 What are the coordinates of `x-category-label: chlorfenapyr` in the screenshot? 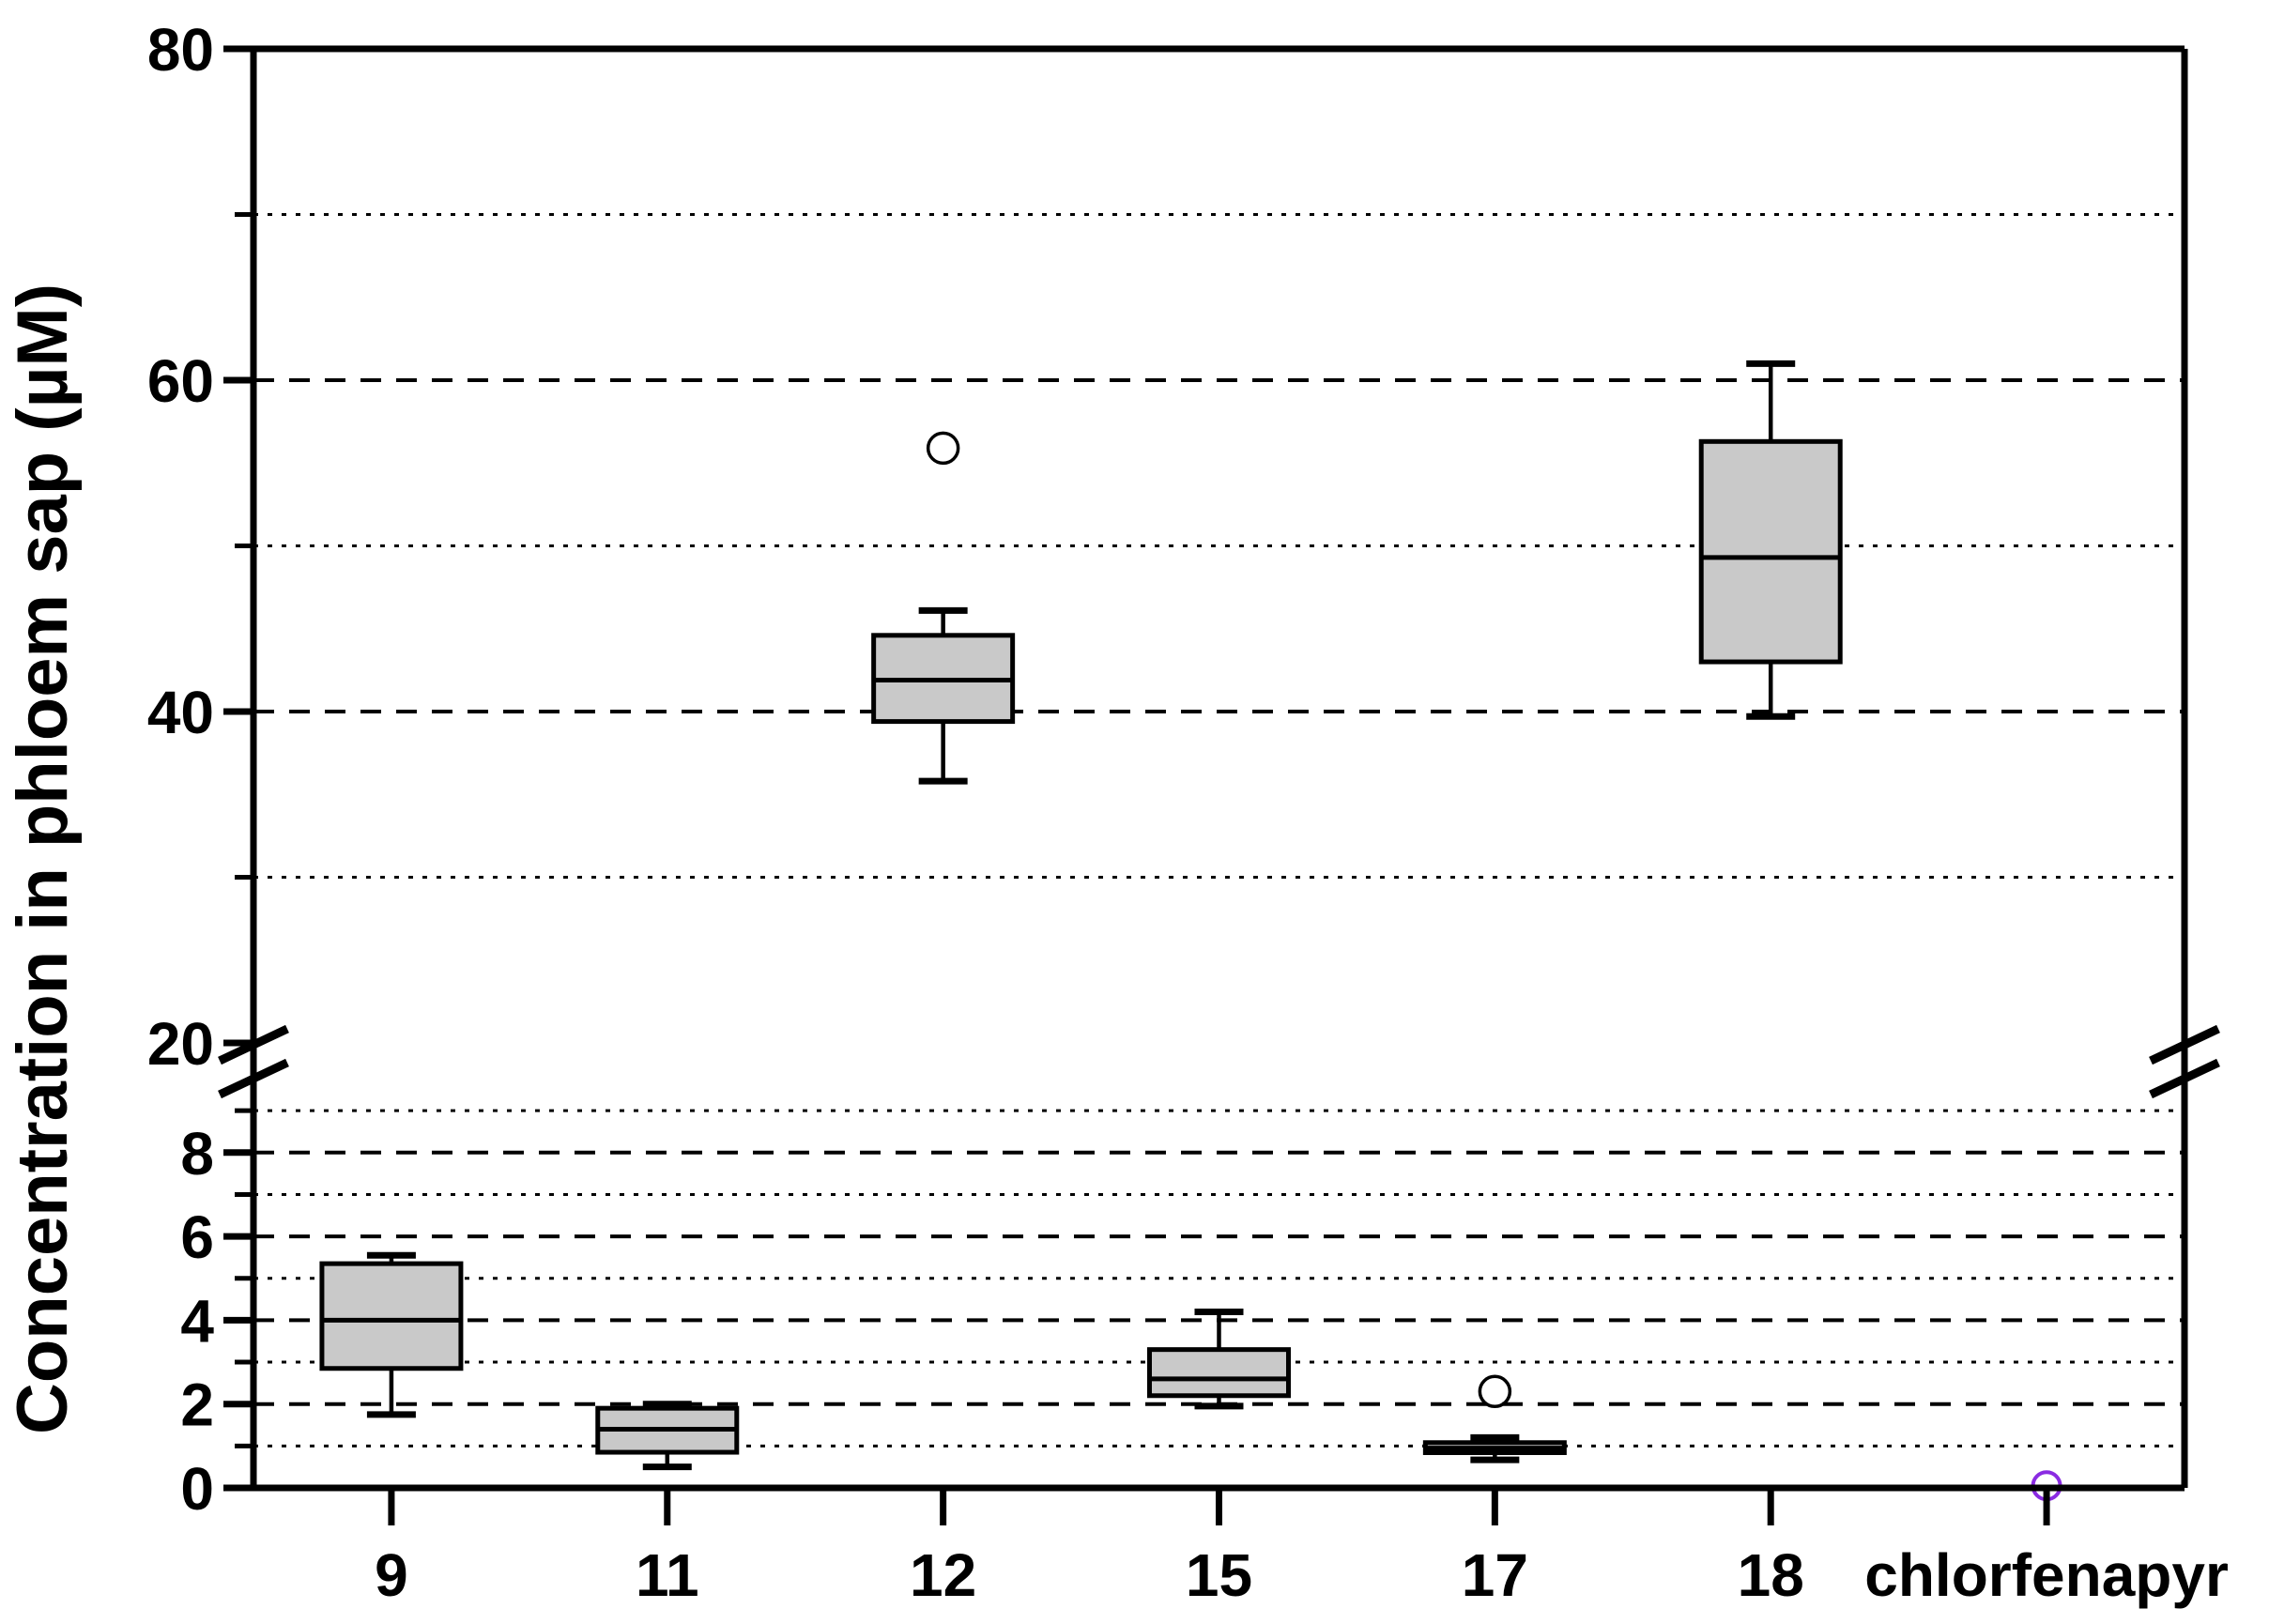 It's located at (2047, 1575).